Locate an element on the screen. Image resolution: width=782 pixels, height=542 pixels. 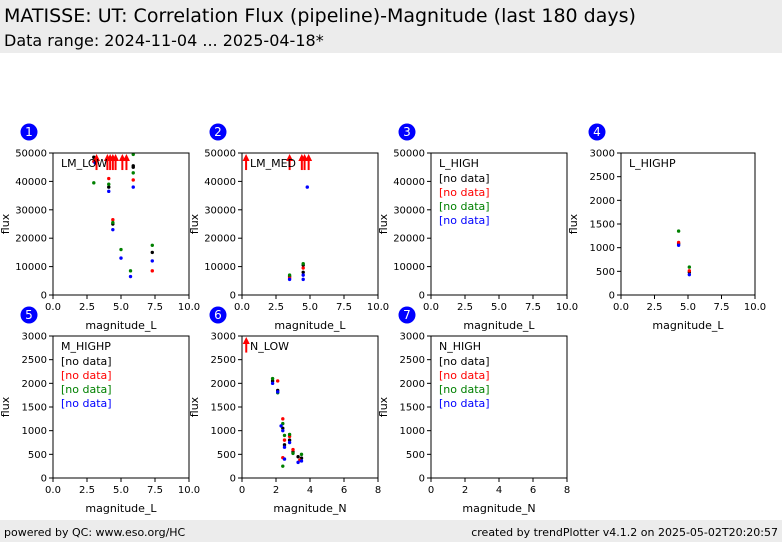
y-tick-label: 1000 is located at coordinates (602, 248).